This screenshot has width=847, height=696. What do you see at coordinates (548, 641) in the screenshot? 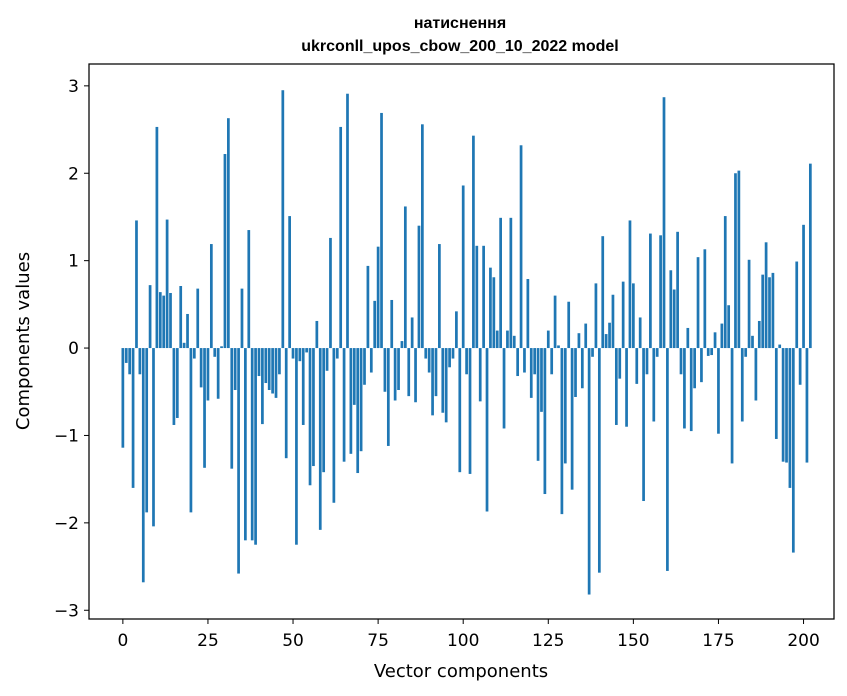
I see `x-tick-label: 125` at bounding box center [548, 641].